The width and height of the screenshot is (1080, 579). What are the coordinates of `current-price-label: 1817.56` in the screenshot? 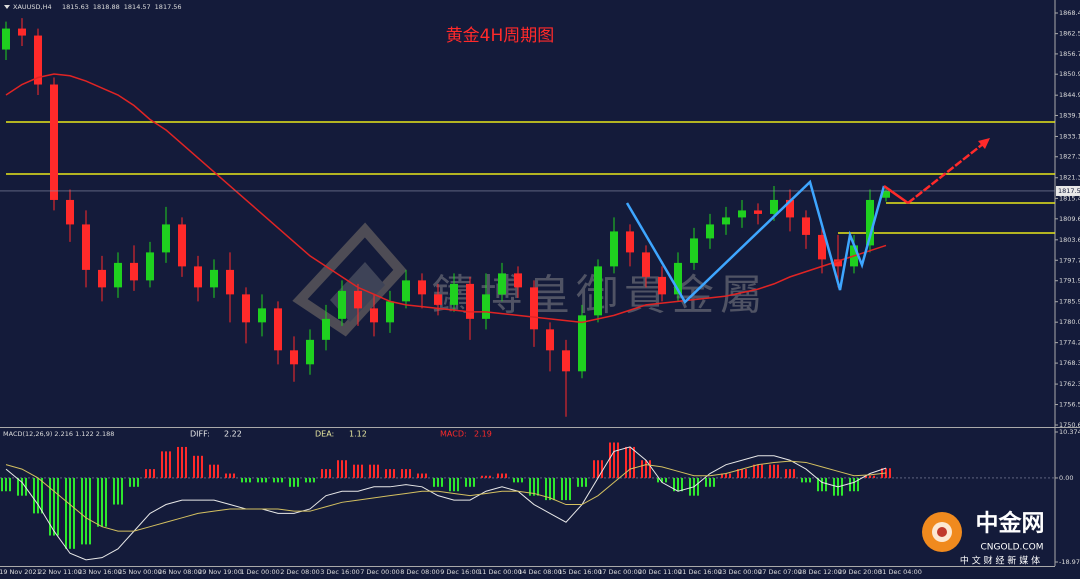 It's located at (1069, 191).